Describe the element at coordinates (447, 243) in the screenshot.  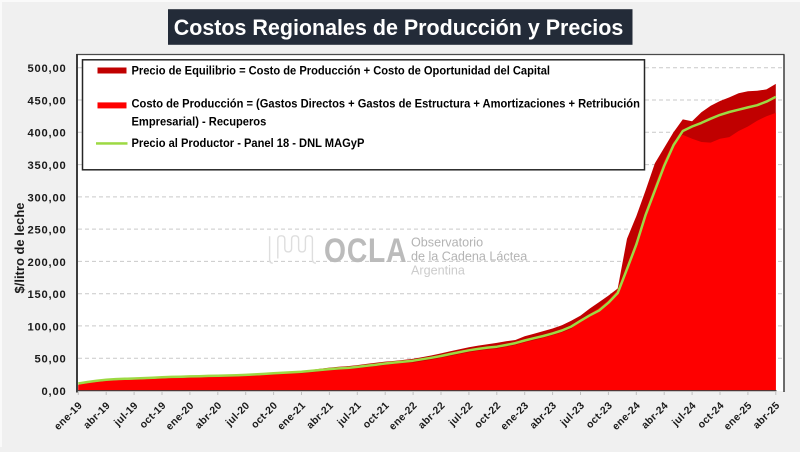
I see `svg-text: Observatorio` at that location.